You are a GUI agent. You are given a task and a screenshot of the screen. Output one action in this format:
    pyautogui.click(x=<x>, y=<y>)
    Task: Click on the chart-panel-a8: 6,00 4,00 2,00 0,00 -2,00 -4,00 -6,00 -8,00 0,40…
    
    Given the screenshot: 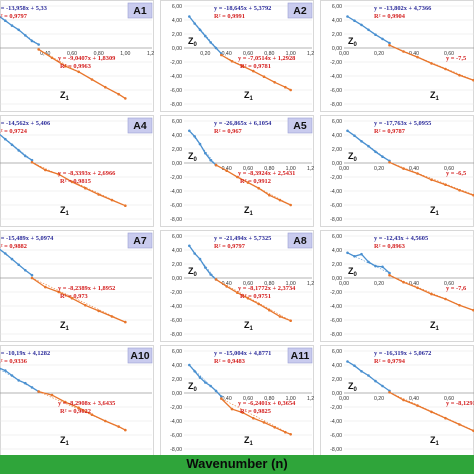 What is the action you would take?
    pyautogui.click(x=237, y=286)
    